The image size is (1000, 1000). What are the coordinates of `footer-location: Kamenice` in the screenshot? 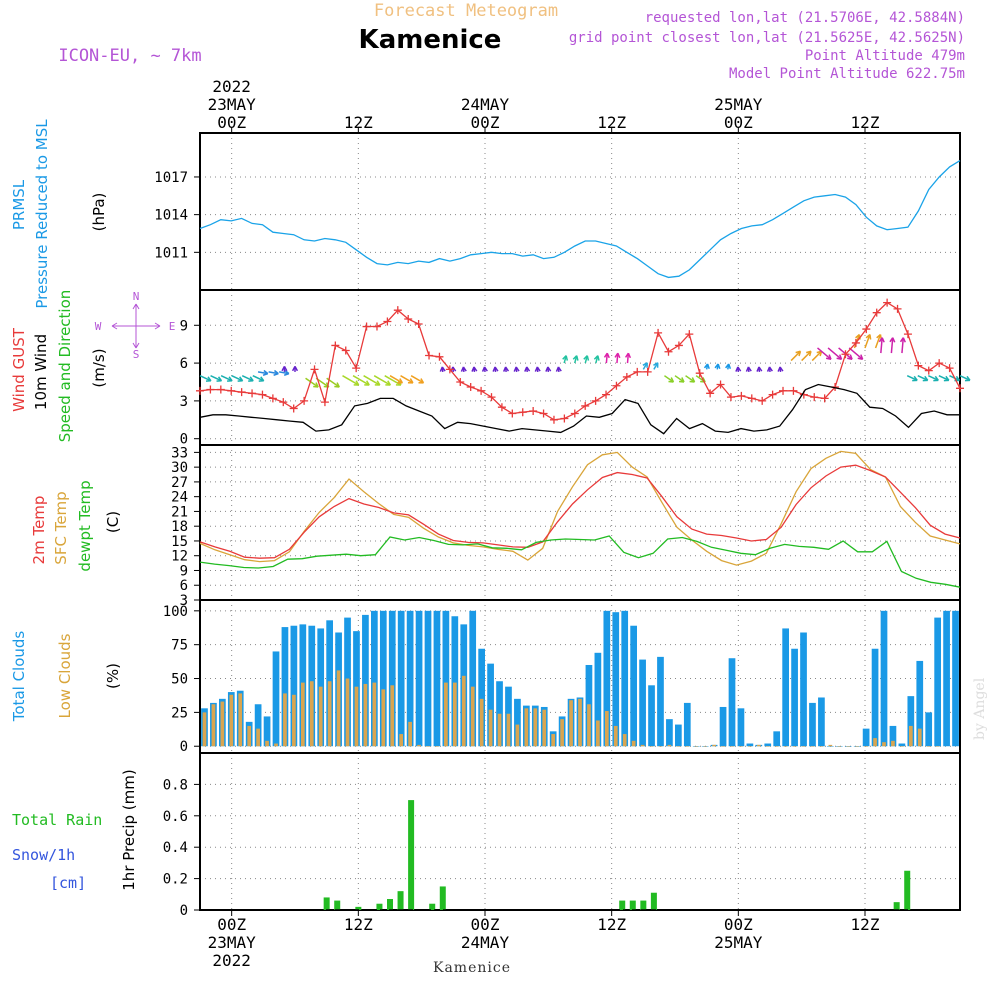 It's located at (472, 968).